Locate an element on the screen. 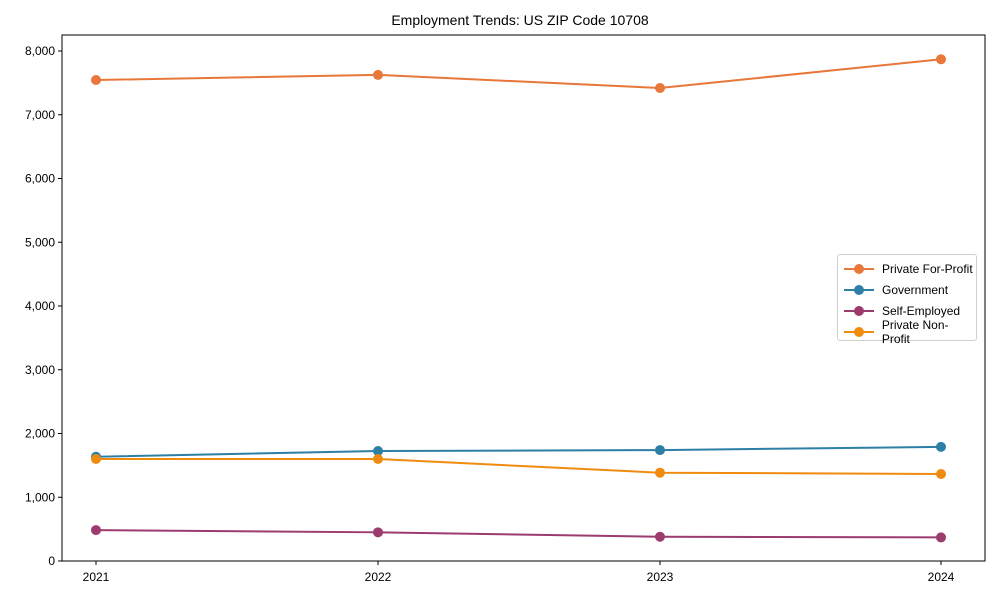  legend-item: Self-Employed is located at coordinates (910, 310).